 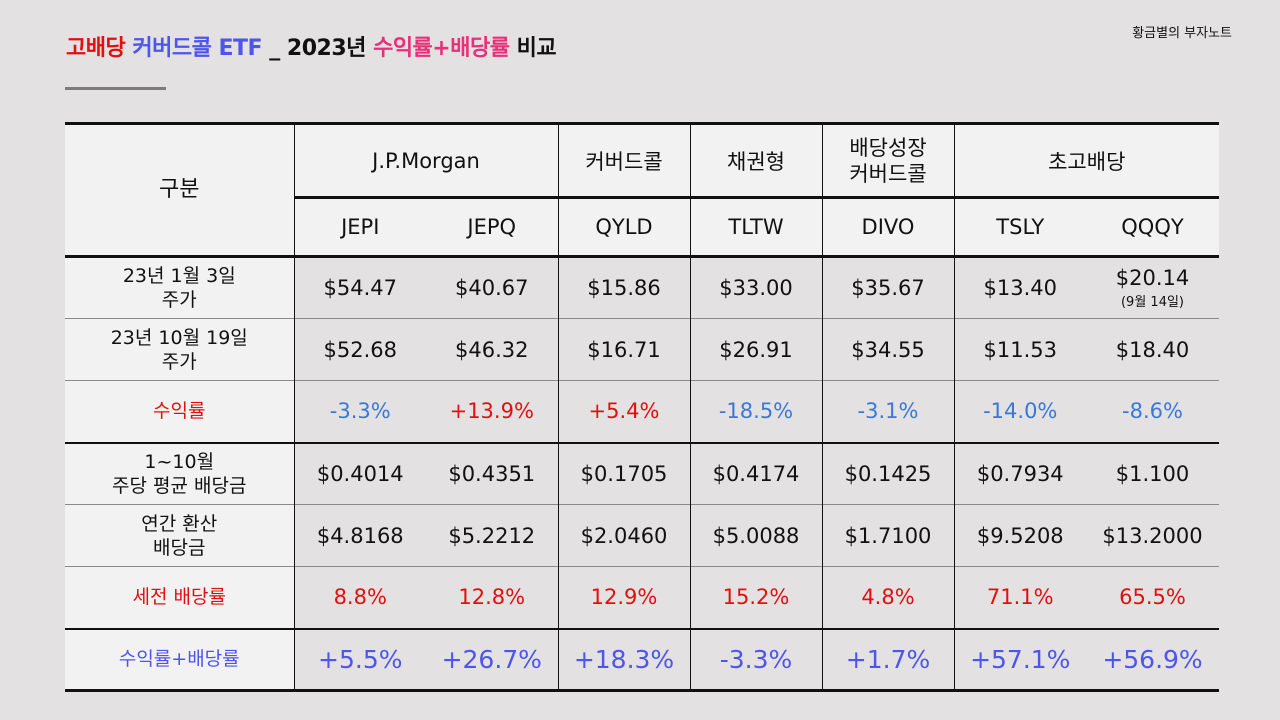 What do you see at coordinates (623, 287) in the screenshot?
I see `cell-value: $15.86` at bounding box center [623, 287].